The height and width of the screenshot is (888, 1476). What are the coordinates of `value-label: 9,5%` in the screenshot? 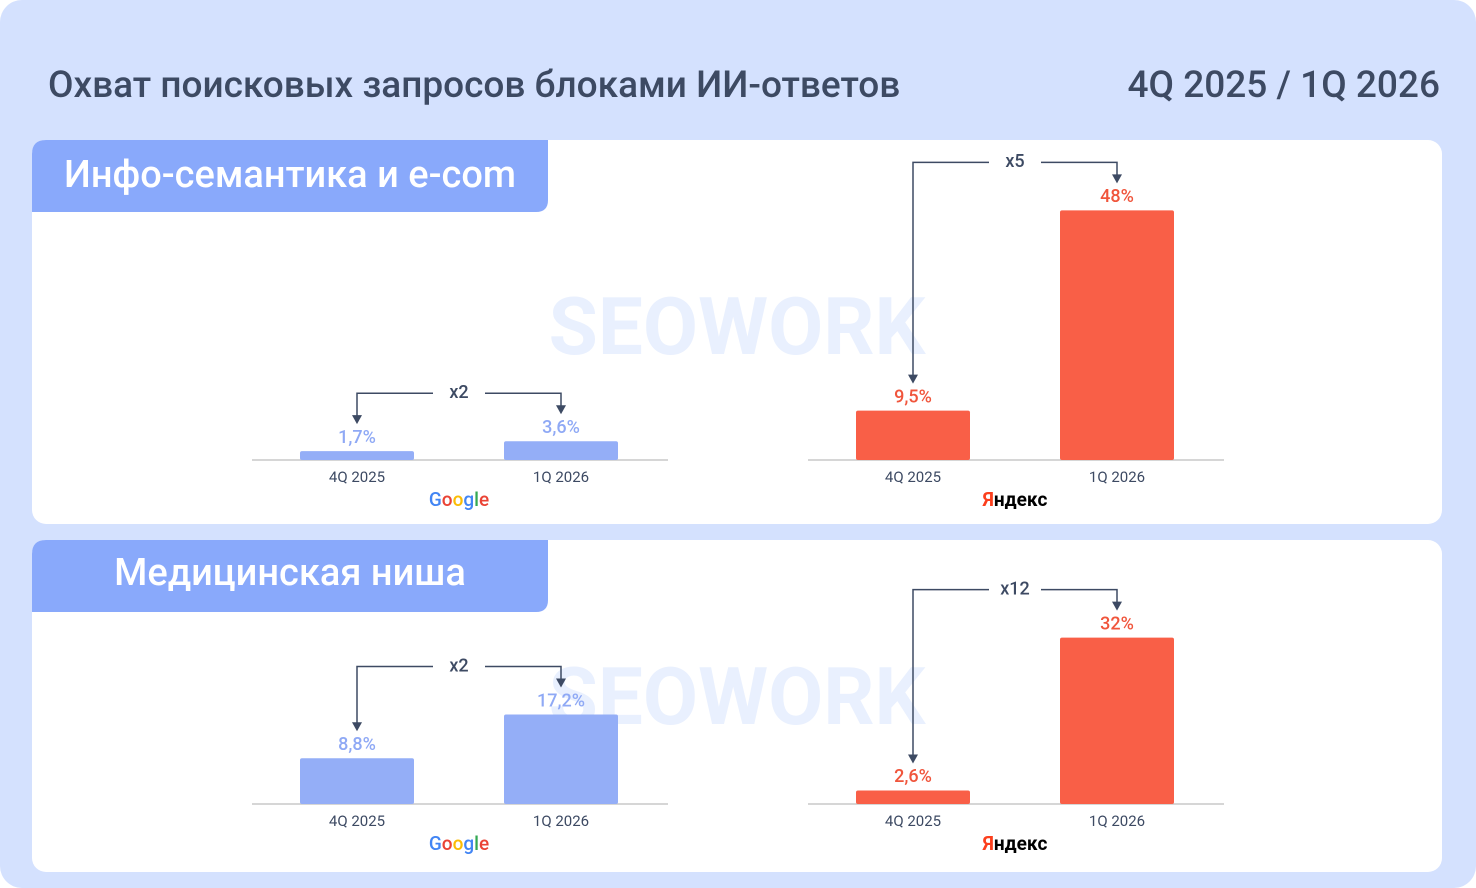 It's located at (913, 396).